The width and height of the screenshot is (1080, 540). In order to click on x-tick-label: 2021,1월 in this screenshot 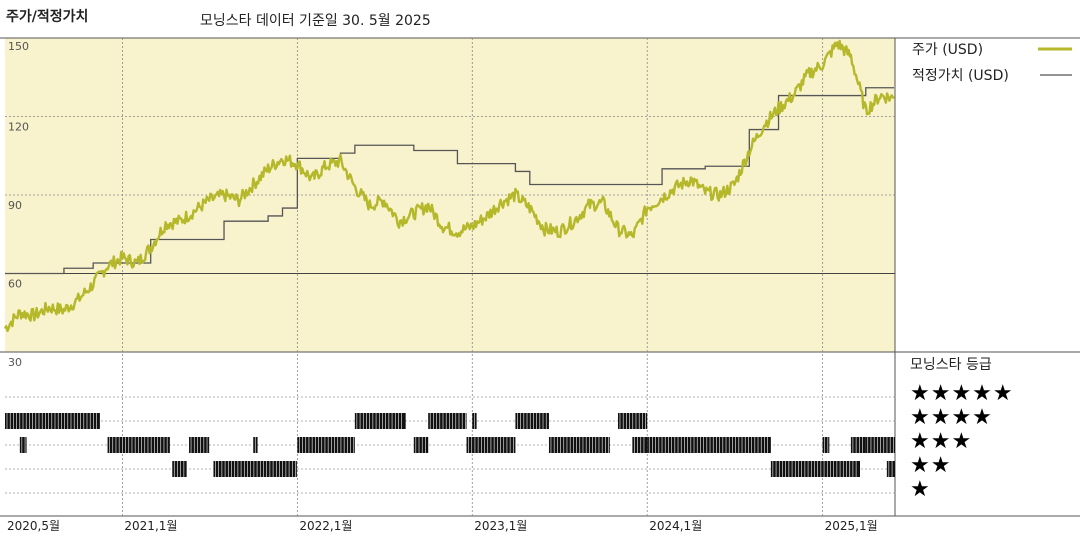, I will do `click(150, 526)`.